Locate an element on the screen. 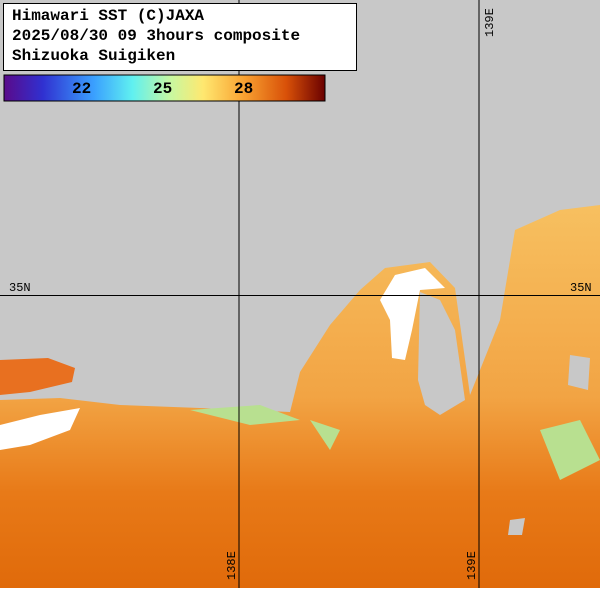 The height and width of the screenshot is (593, 600). colorbar-label: 28 is located at coordinates (243, 89).